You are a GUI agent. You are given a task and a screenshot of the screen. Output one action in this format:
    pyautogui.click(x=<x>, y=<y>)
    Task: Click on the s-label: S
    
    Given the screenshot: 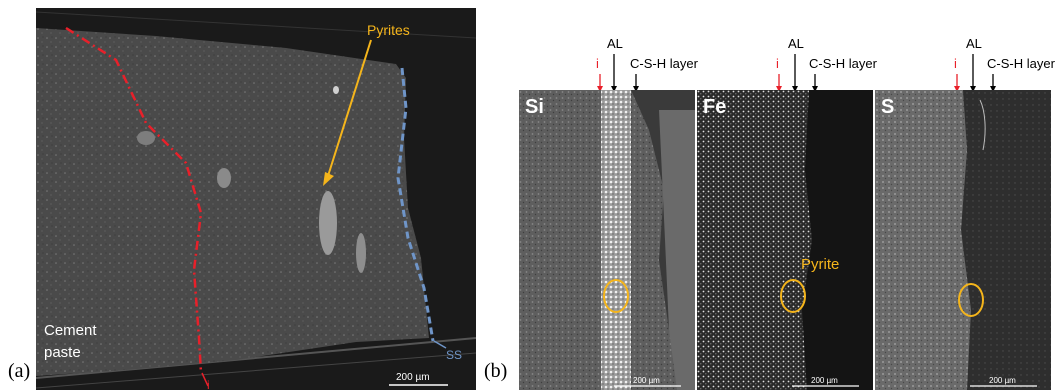 What is the action you would take?
    pyautogui.click(x=888, y=107)
    